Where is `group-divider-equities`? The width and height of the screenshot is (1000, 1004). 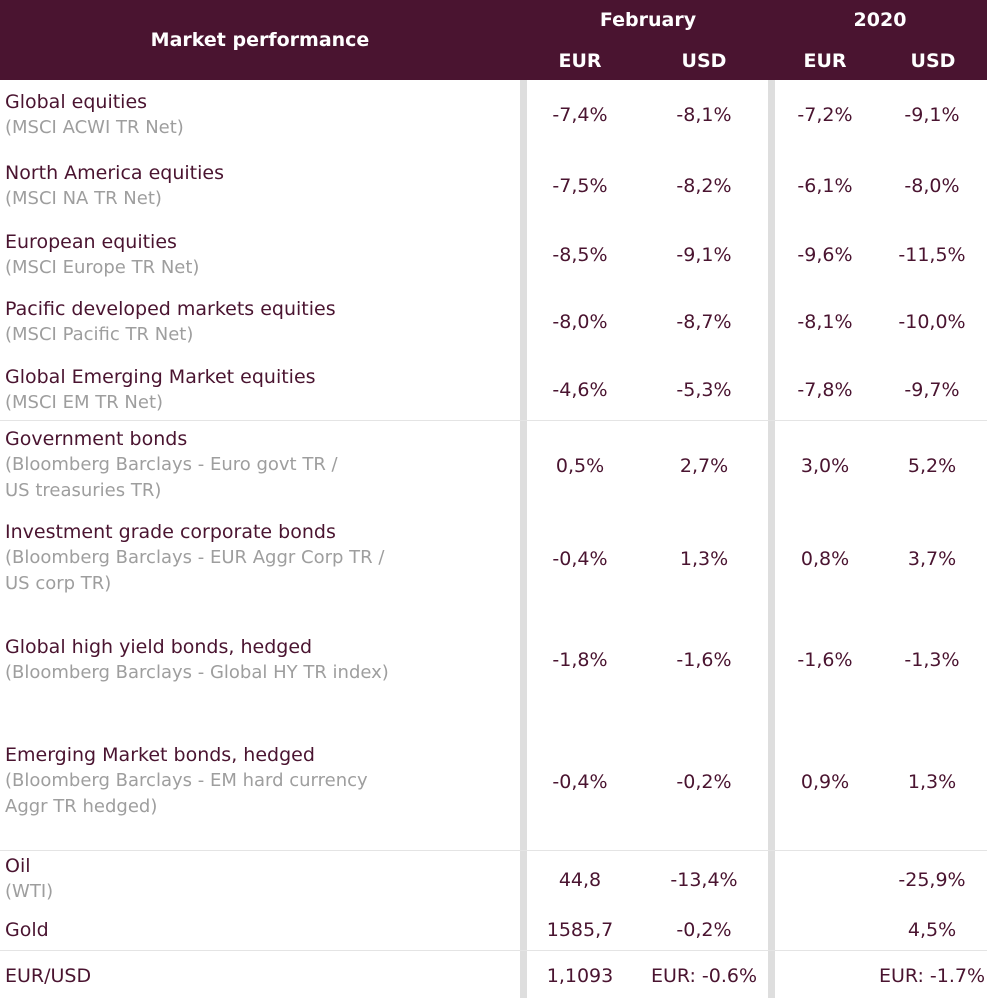
group-divider-equities is located at coordinates (493, 420).